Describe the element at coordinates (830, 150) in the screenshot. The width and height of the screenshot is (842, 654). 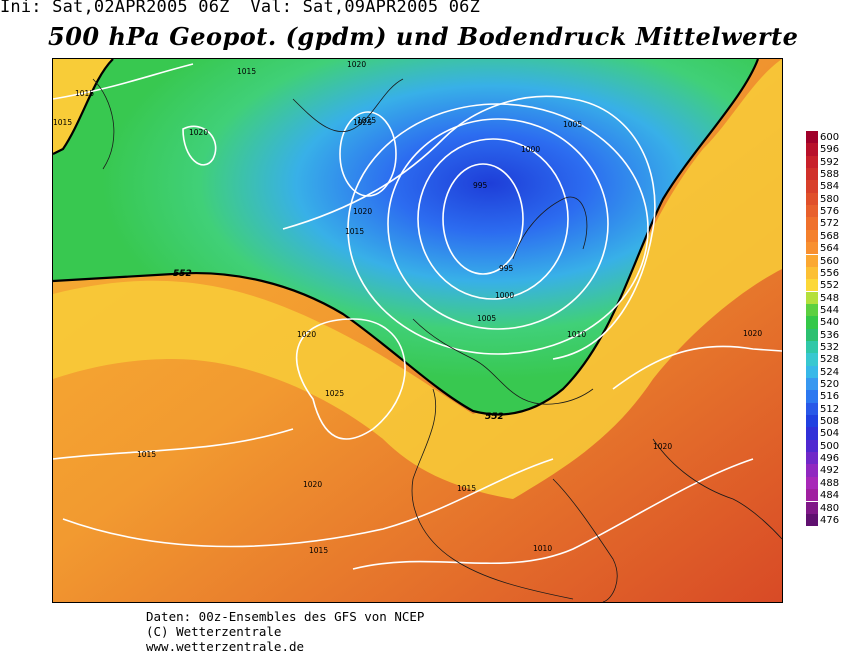
I see `legend-level-label: 596` at that location.